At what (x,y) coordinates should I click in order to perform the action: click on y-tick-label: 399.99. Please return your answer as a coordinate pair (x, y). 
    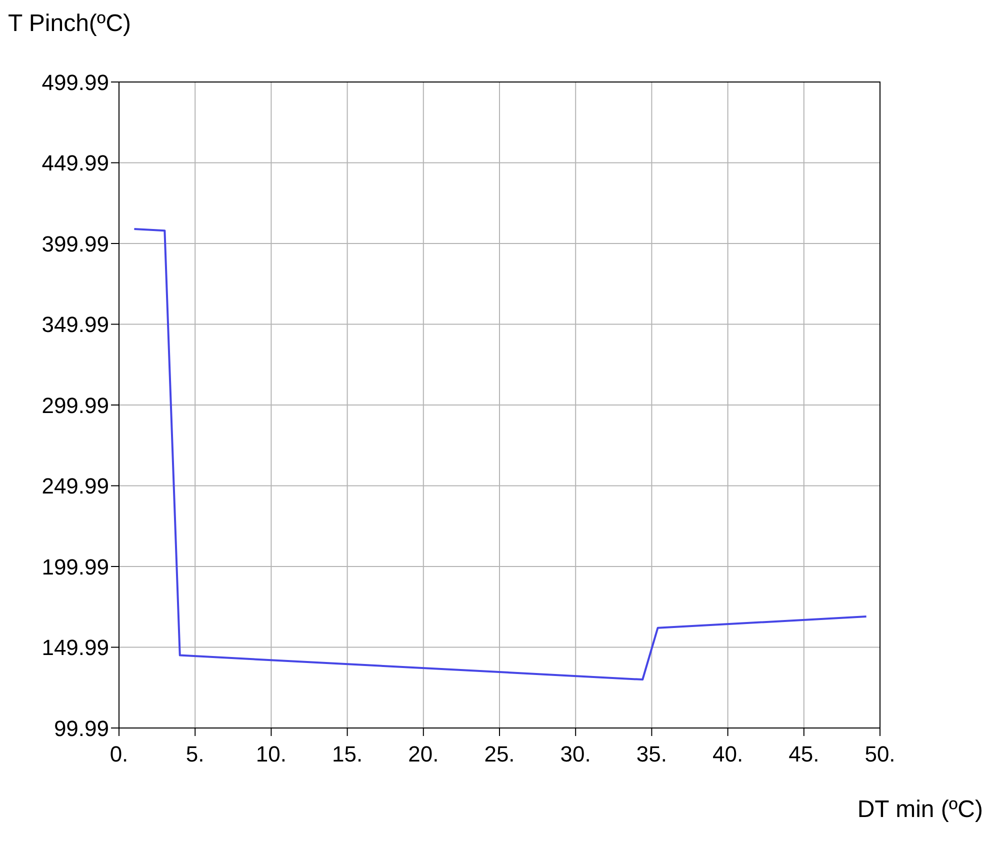
    Looking at the image, I should click on (75, 243).